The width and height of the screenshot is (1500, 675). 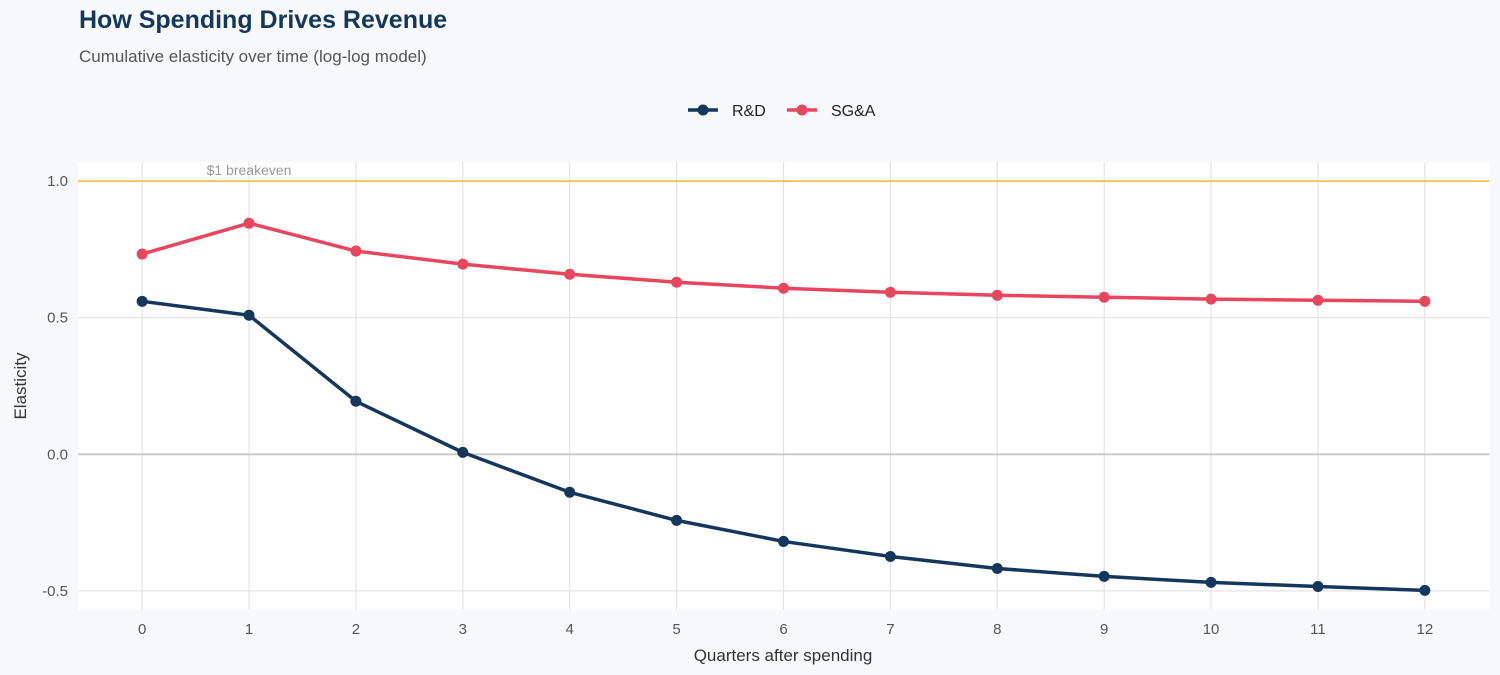 I want to click on x-tick-label: 12, so click(x=1425, y=629).